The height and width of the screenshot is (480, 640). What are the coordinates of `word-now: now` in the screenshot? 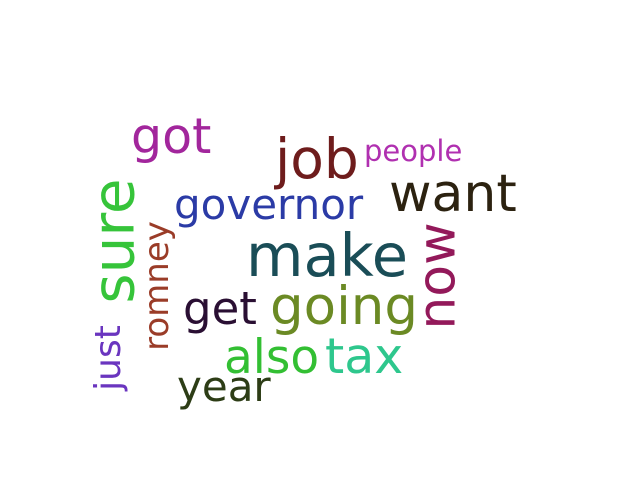 It's located at (437, 276).